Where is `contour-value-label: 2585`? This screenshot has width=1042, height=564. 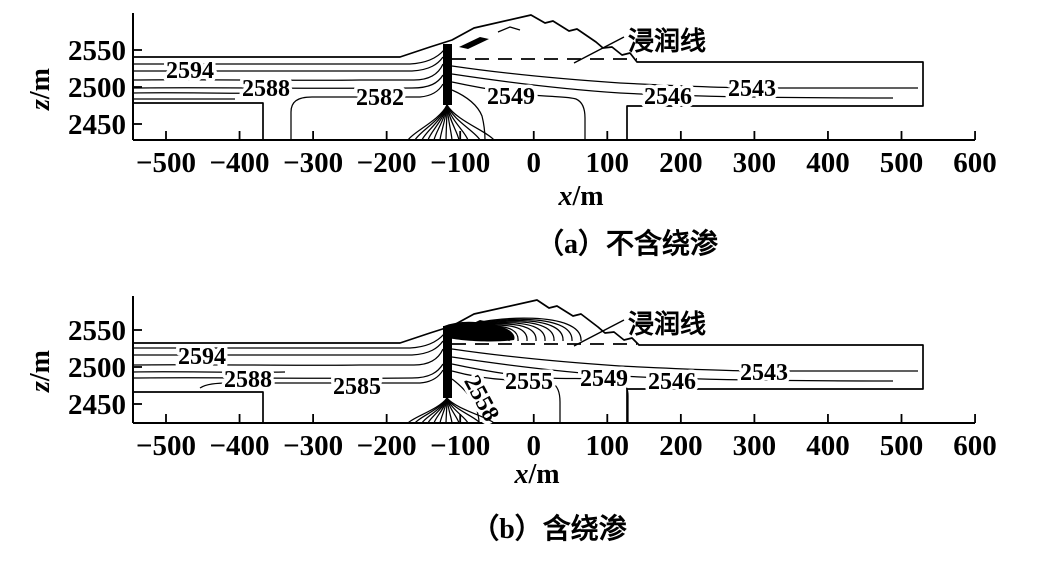 contour-value-label: 2585 is located at coordinates (357, 387).